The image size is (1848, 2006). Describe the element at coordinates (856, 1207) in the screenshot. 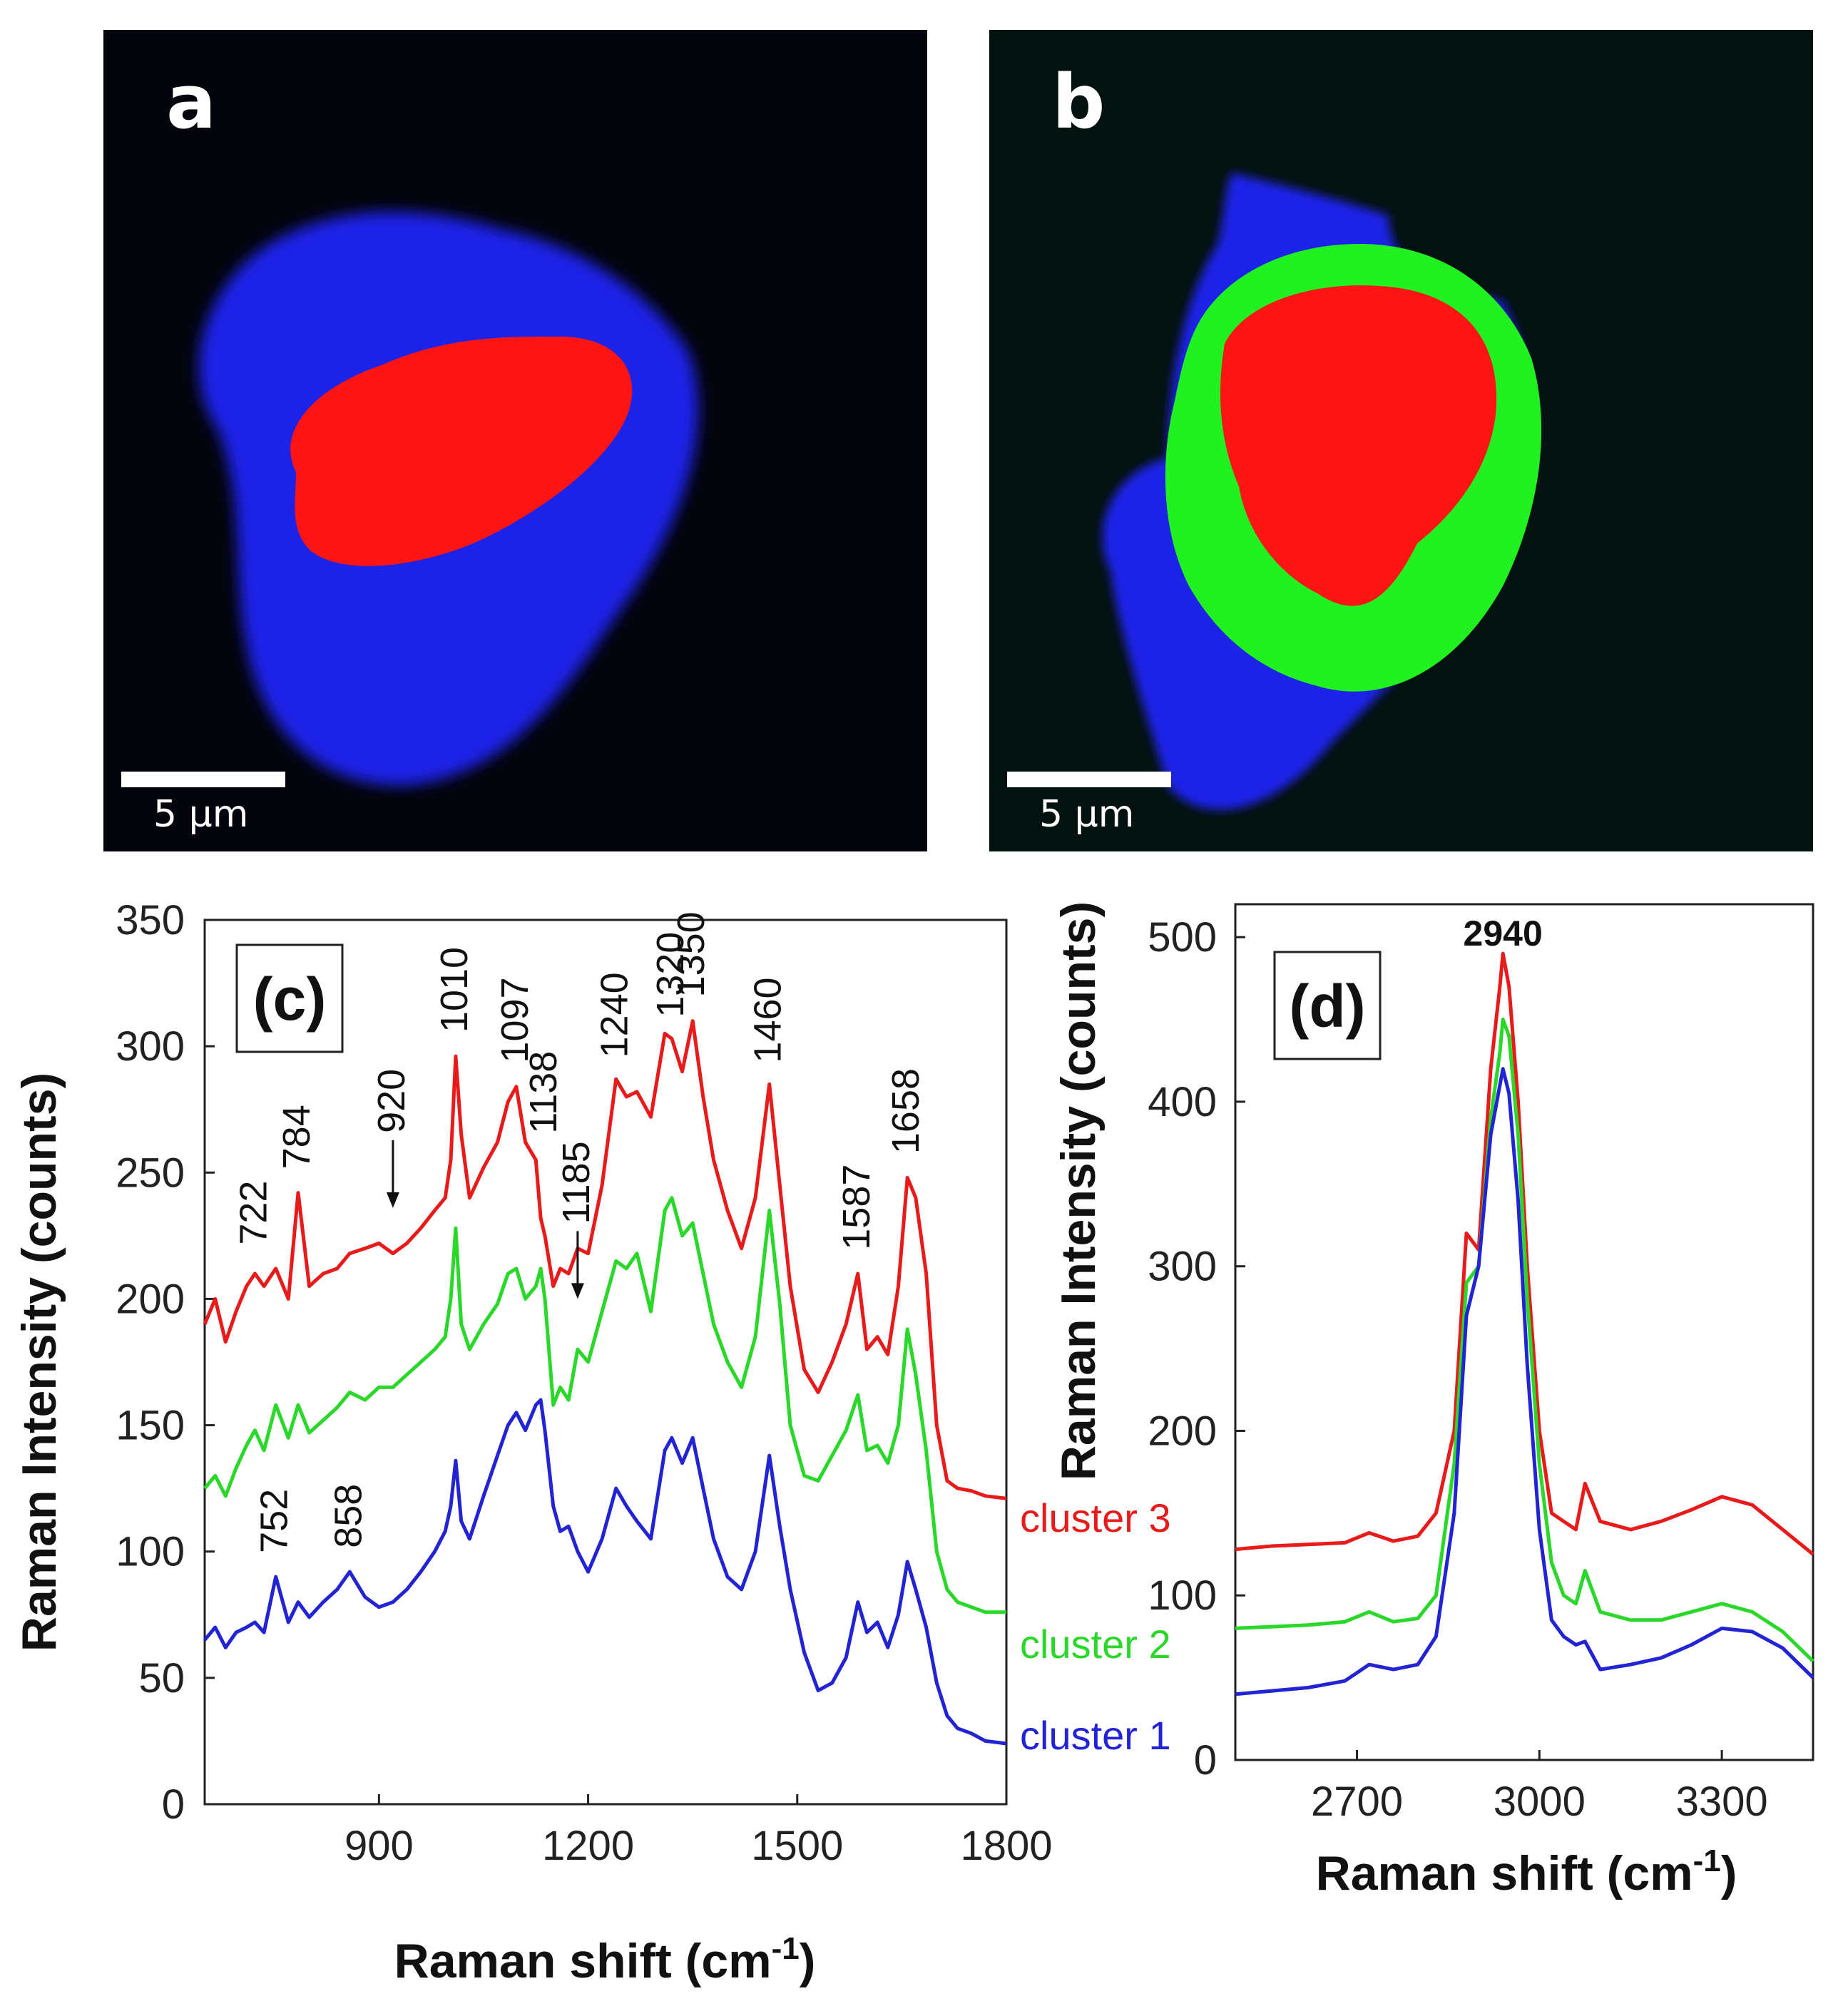

I see `peak-label: 1587` at that location.